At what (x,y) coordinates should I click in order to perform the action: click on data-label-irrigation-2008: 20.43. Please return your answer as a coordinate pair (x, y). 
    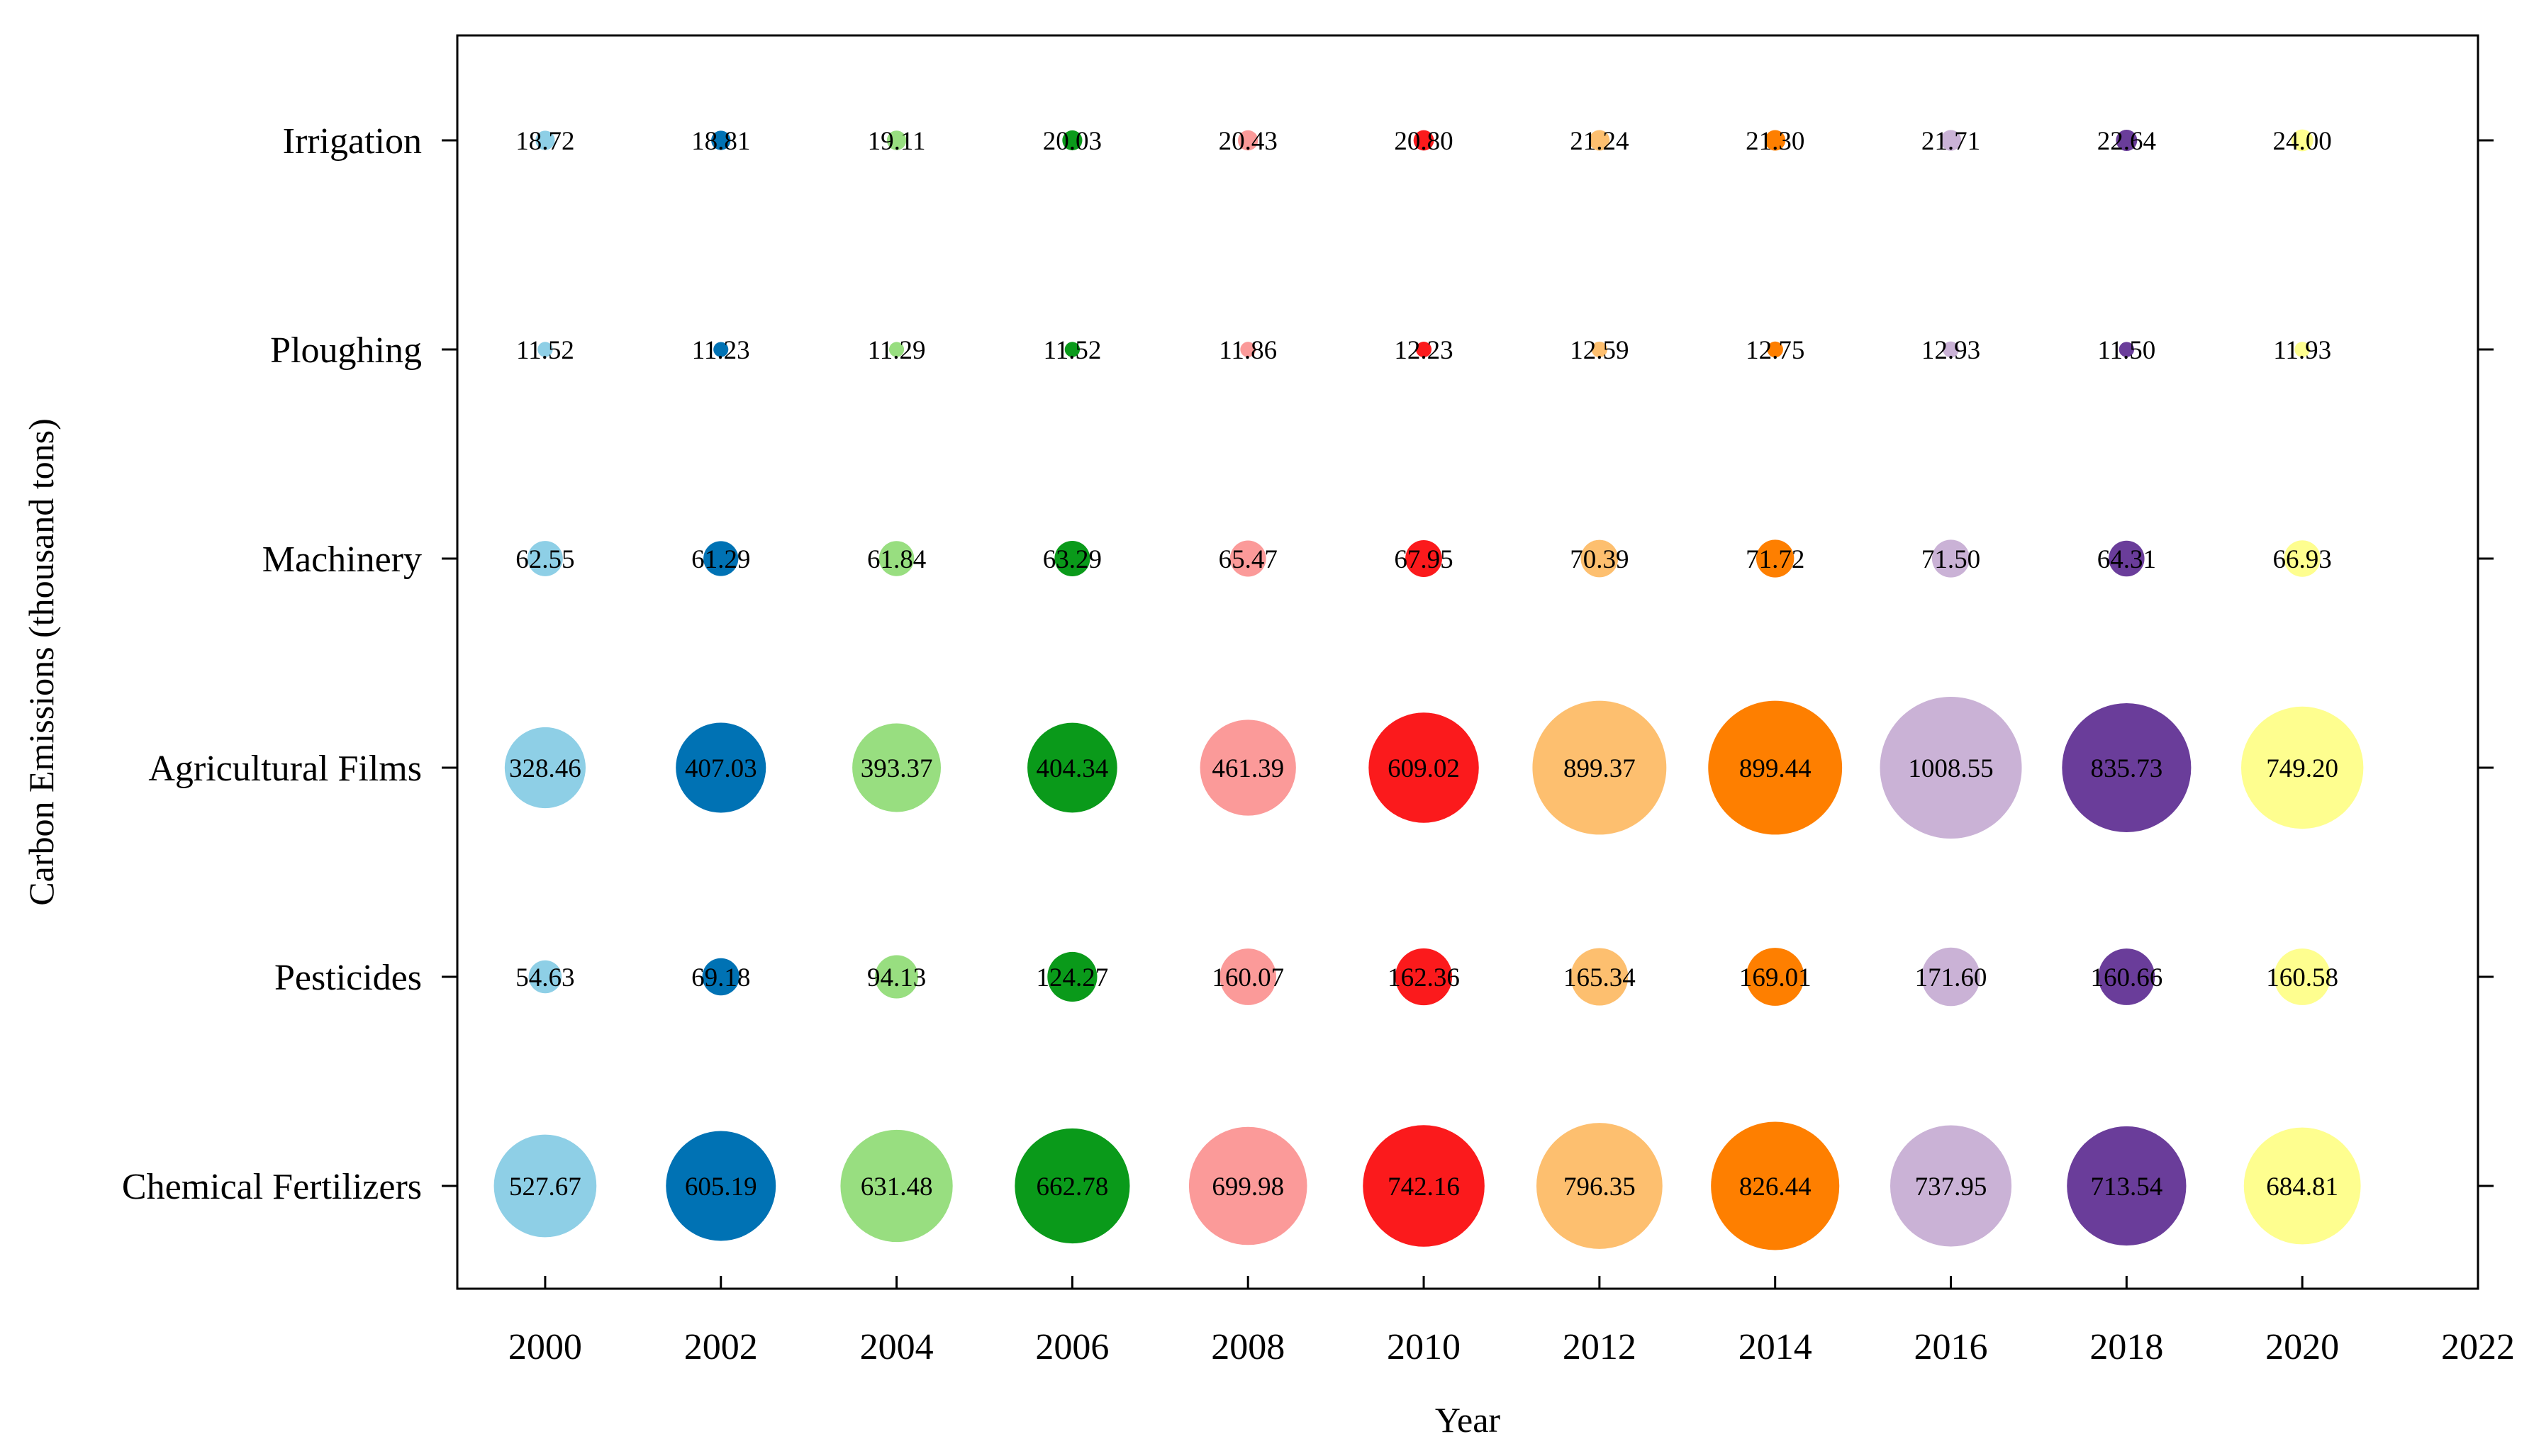
    Looking at the image, I should click on (1248, 141).